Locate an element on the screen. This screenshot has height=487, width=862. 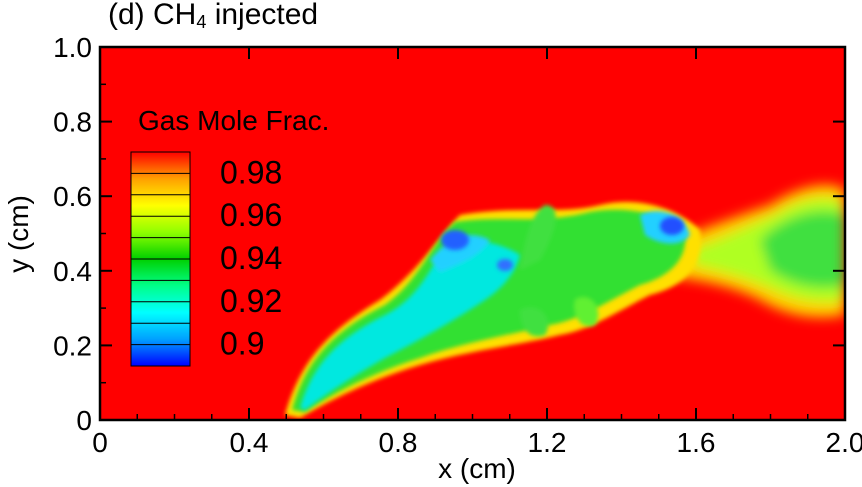
y-tick-label: 0.2 is located at coordinates (72, 345).